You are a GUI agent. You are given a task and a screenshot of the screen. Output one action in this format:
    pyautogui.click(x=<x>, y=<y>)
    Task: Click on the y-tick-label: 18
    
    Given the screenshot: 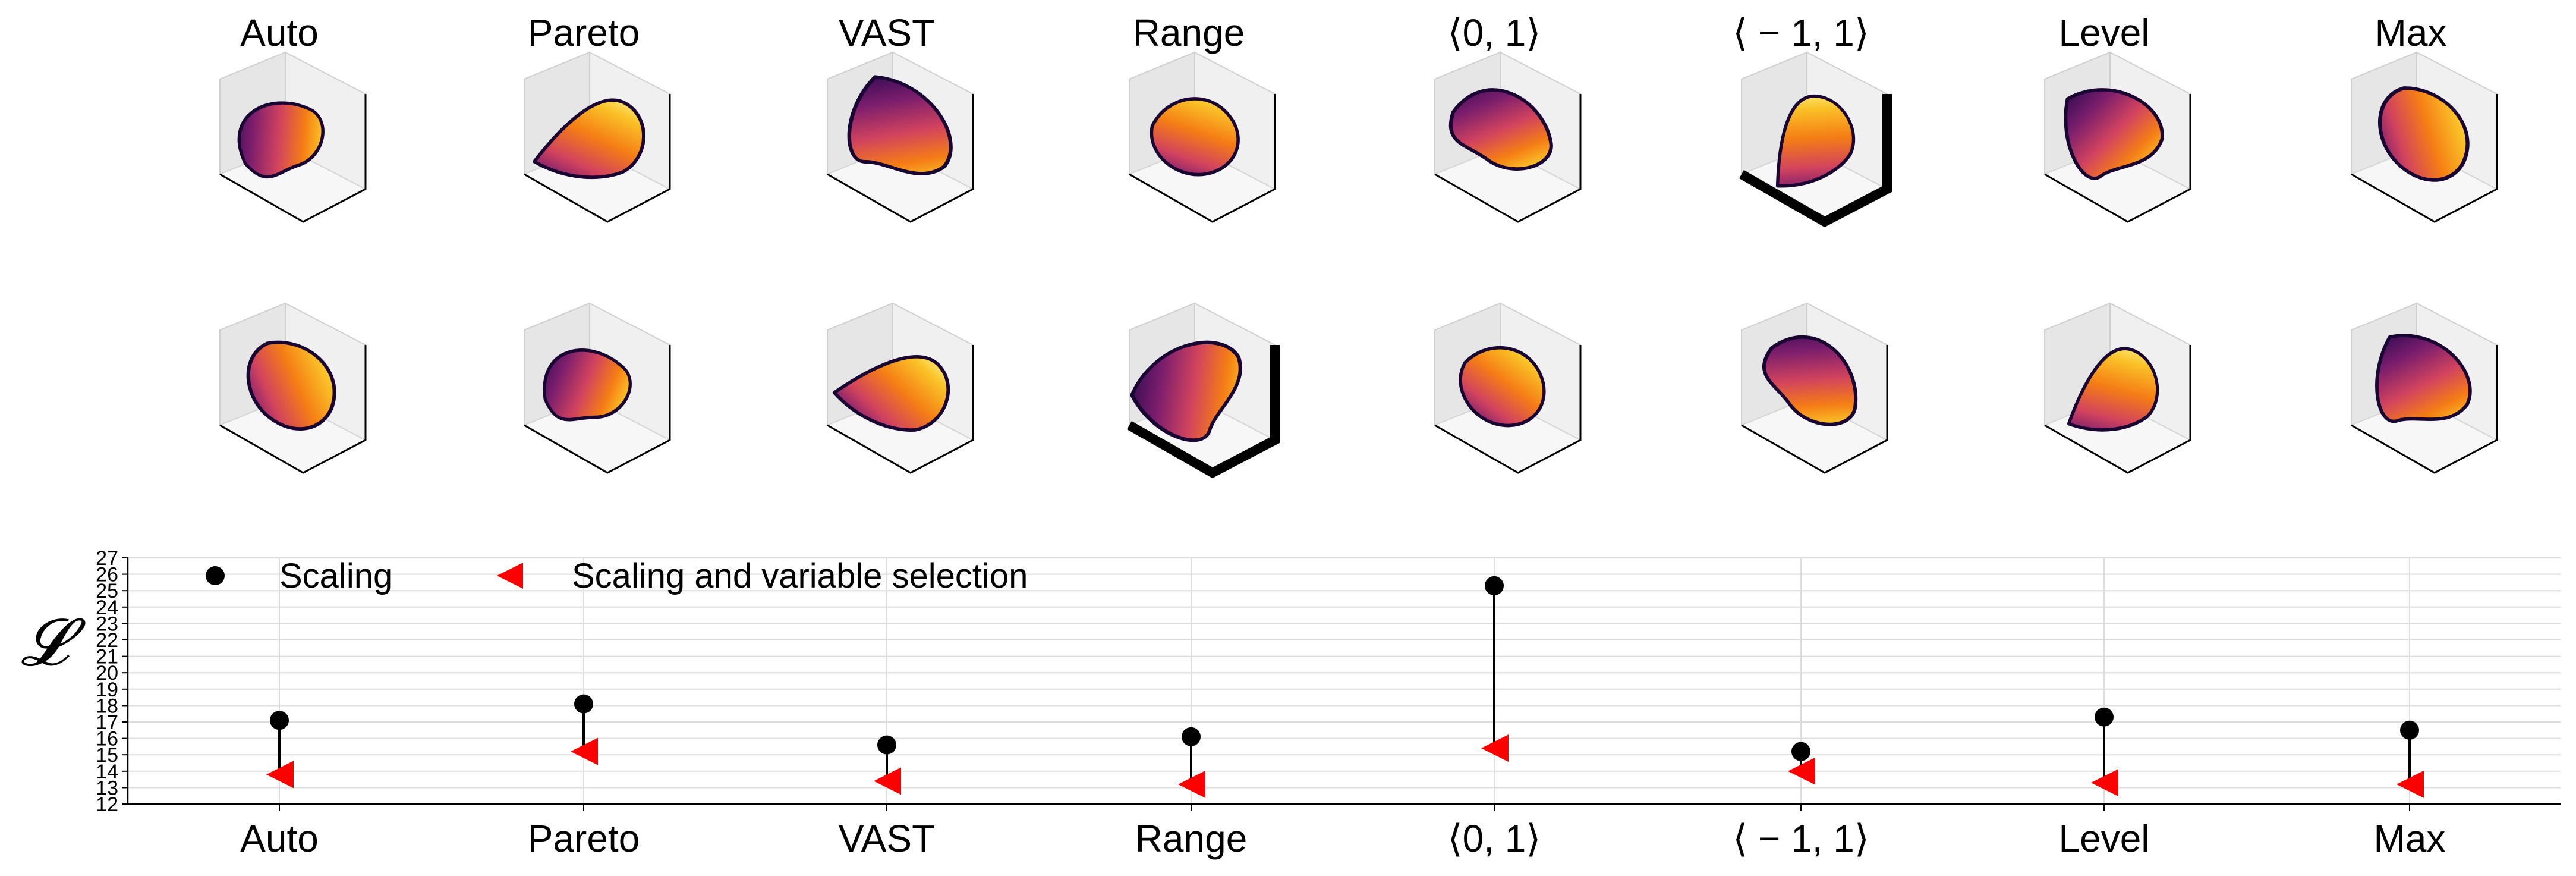 What is the action you would take?
    pyautogui.click(x=107, y=706)
    